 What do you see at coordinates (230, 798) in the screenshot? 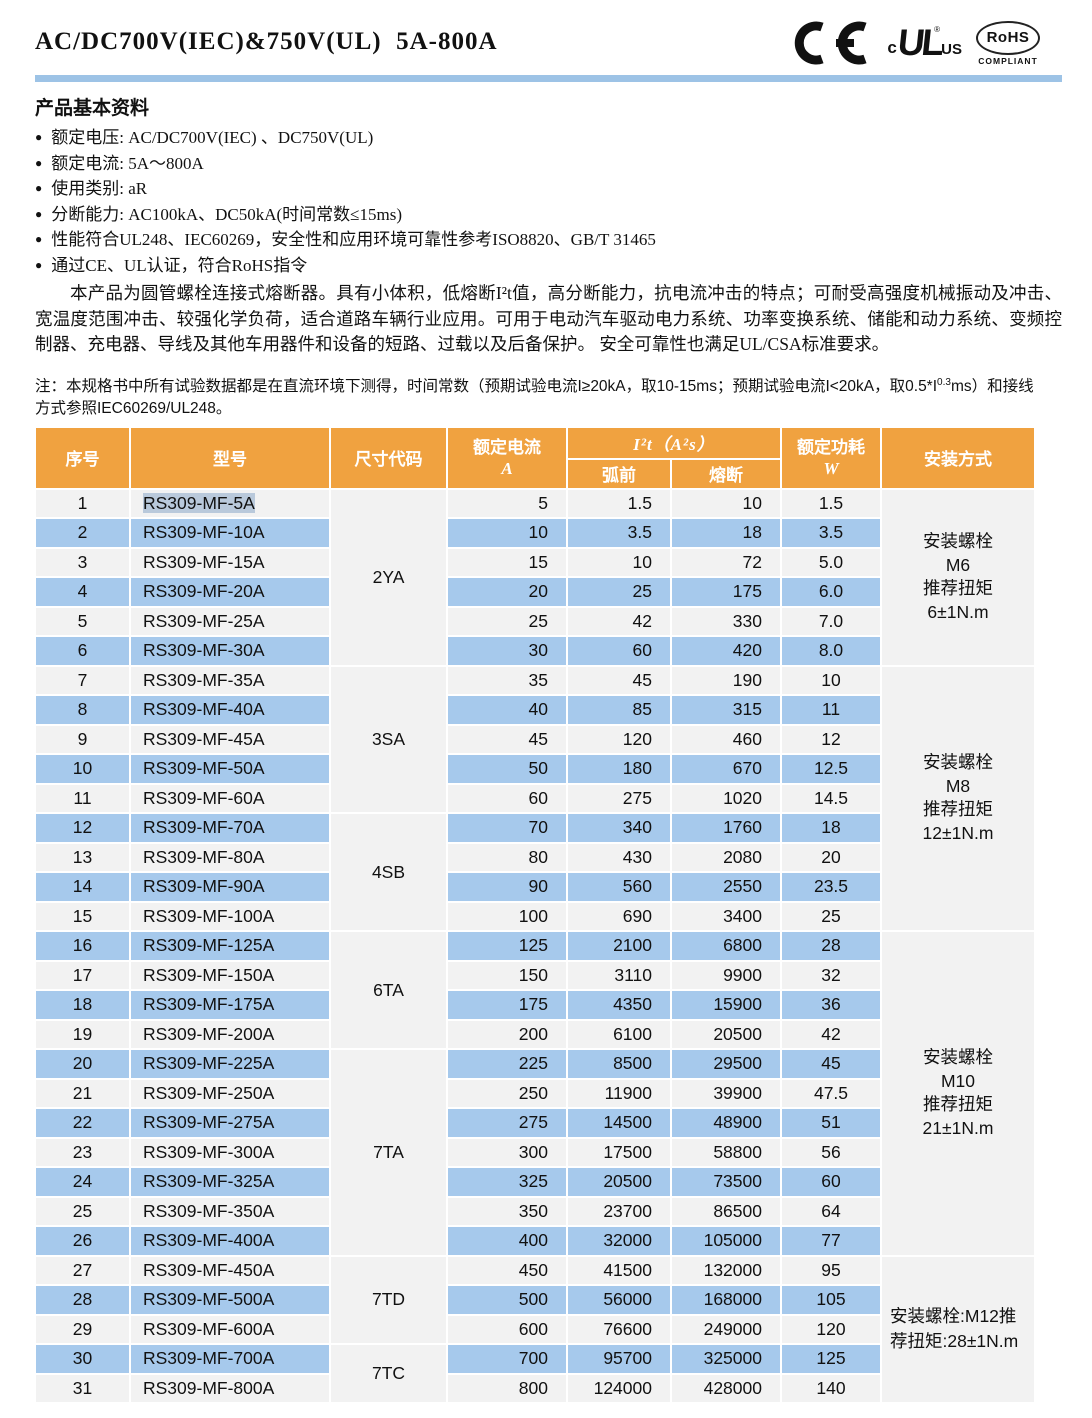
I see `model-cell: RS309-MF-60A` at bounding box center [230, 798].